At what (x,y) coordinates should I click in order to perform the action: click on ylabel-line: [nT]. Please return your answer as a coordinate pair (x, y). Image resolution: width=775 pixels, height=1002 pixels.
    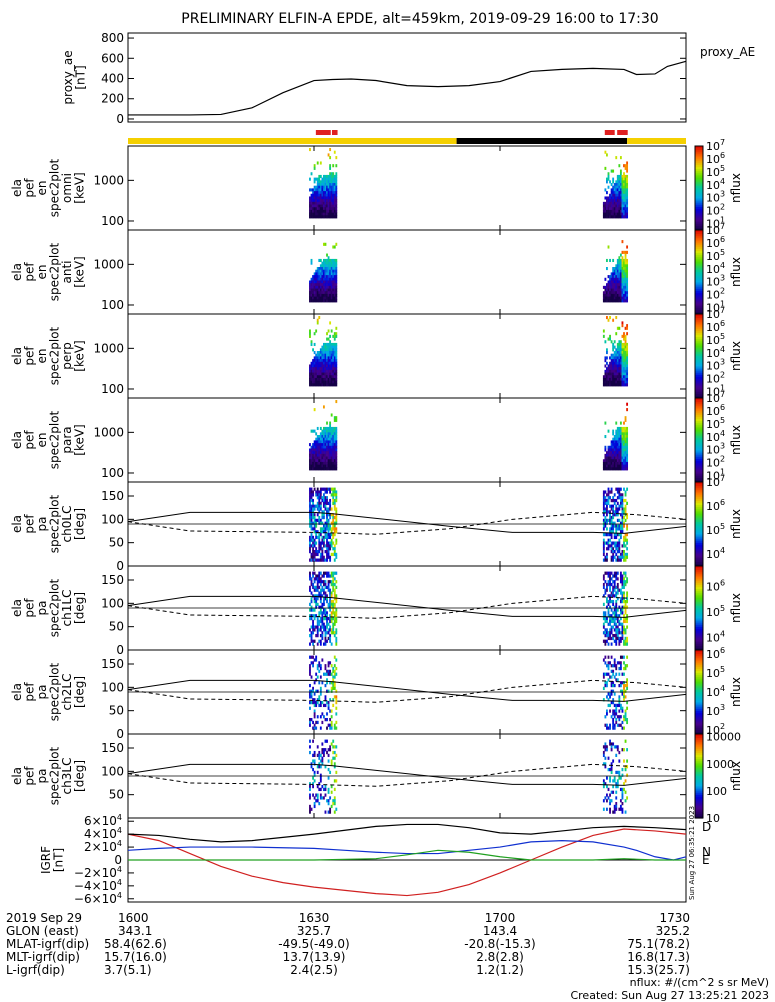
    Looking at the image, I should click on (80, 77).